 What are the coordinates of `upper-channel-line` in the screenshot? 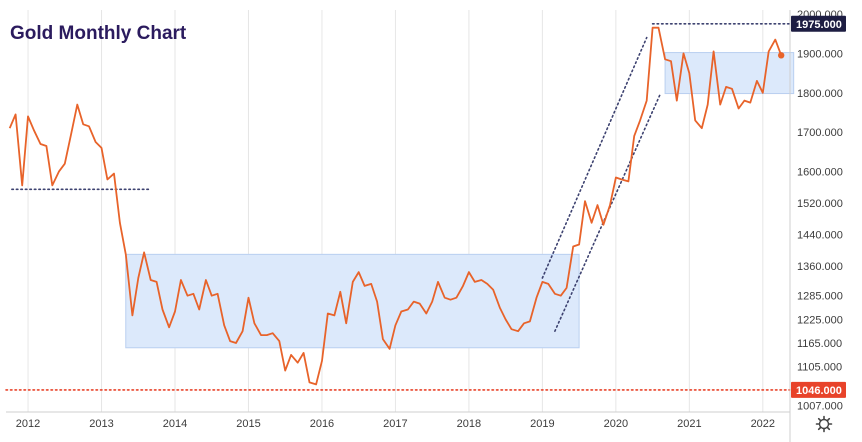 It's located at (594, 157).